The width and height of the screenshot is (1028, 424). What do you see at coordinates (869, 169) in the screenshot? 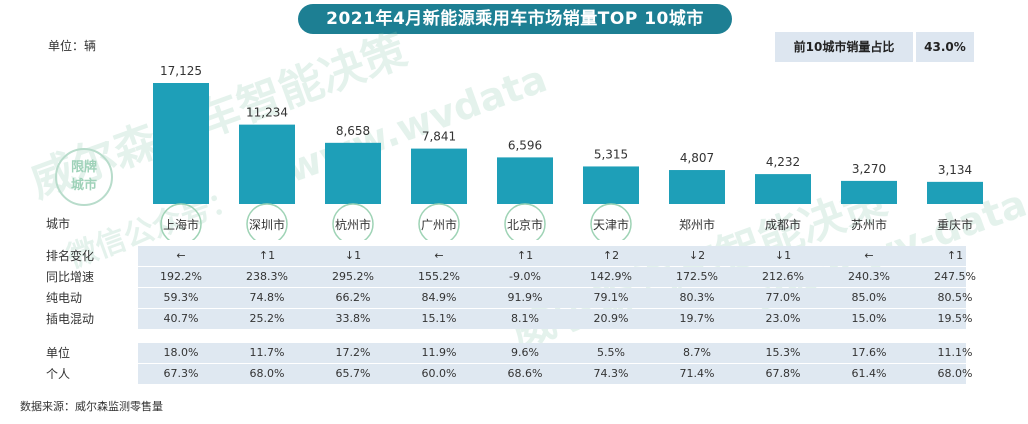
I see `bar-value-label: 3,270` at bounding box center [869, 169].